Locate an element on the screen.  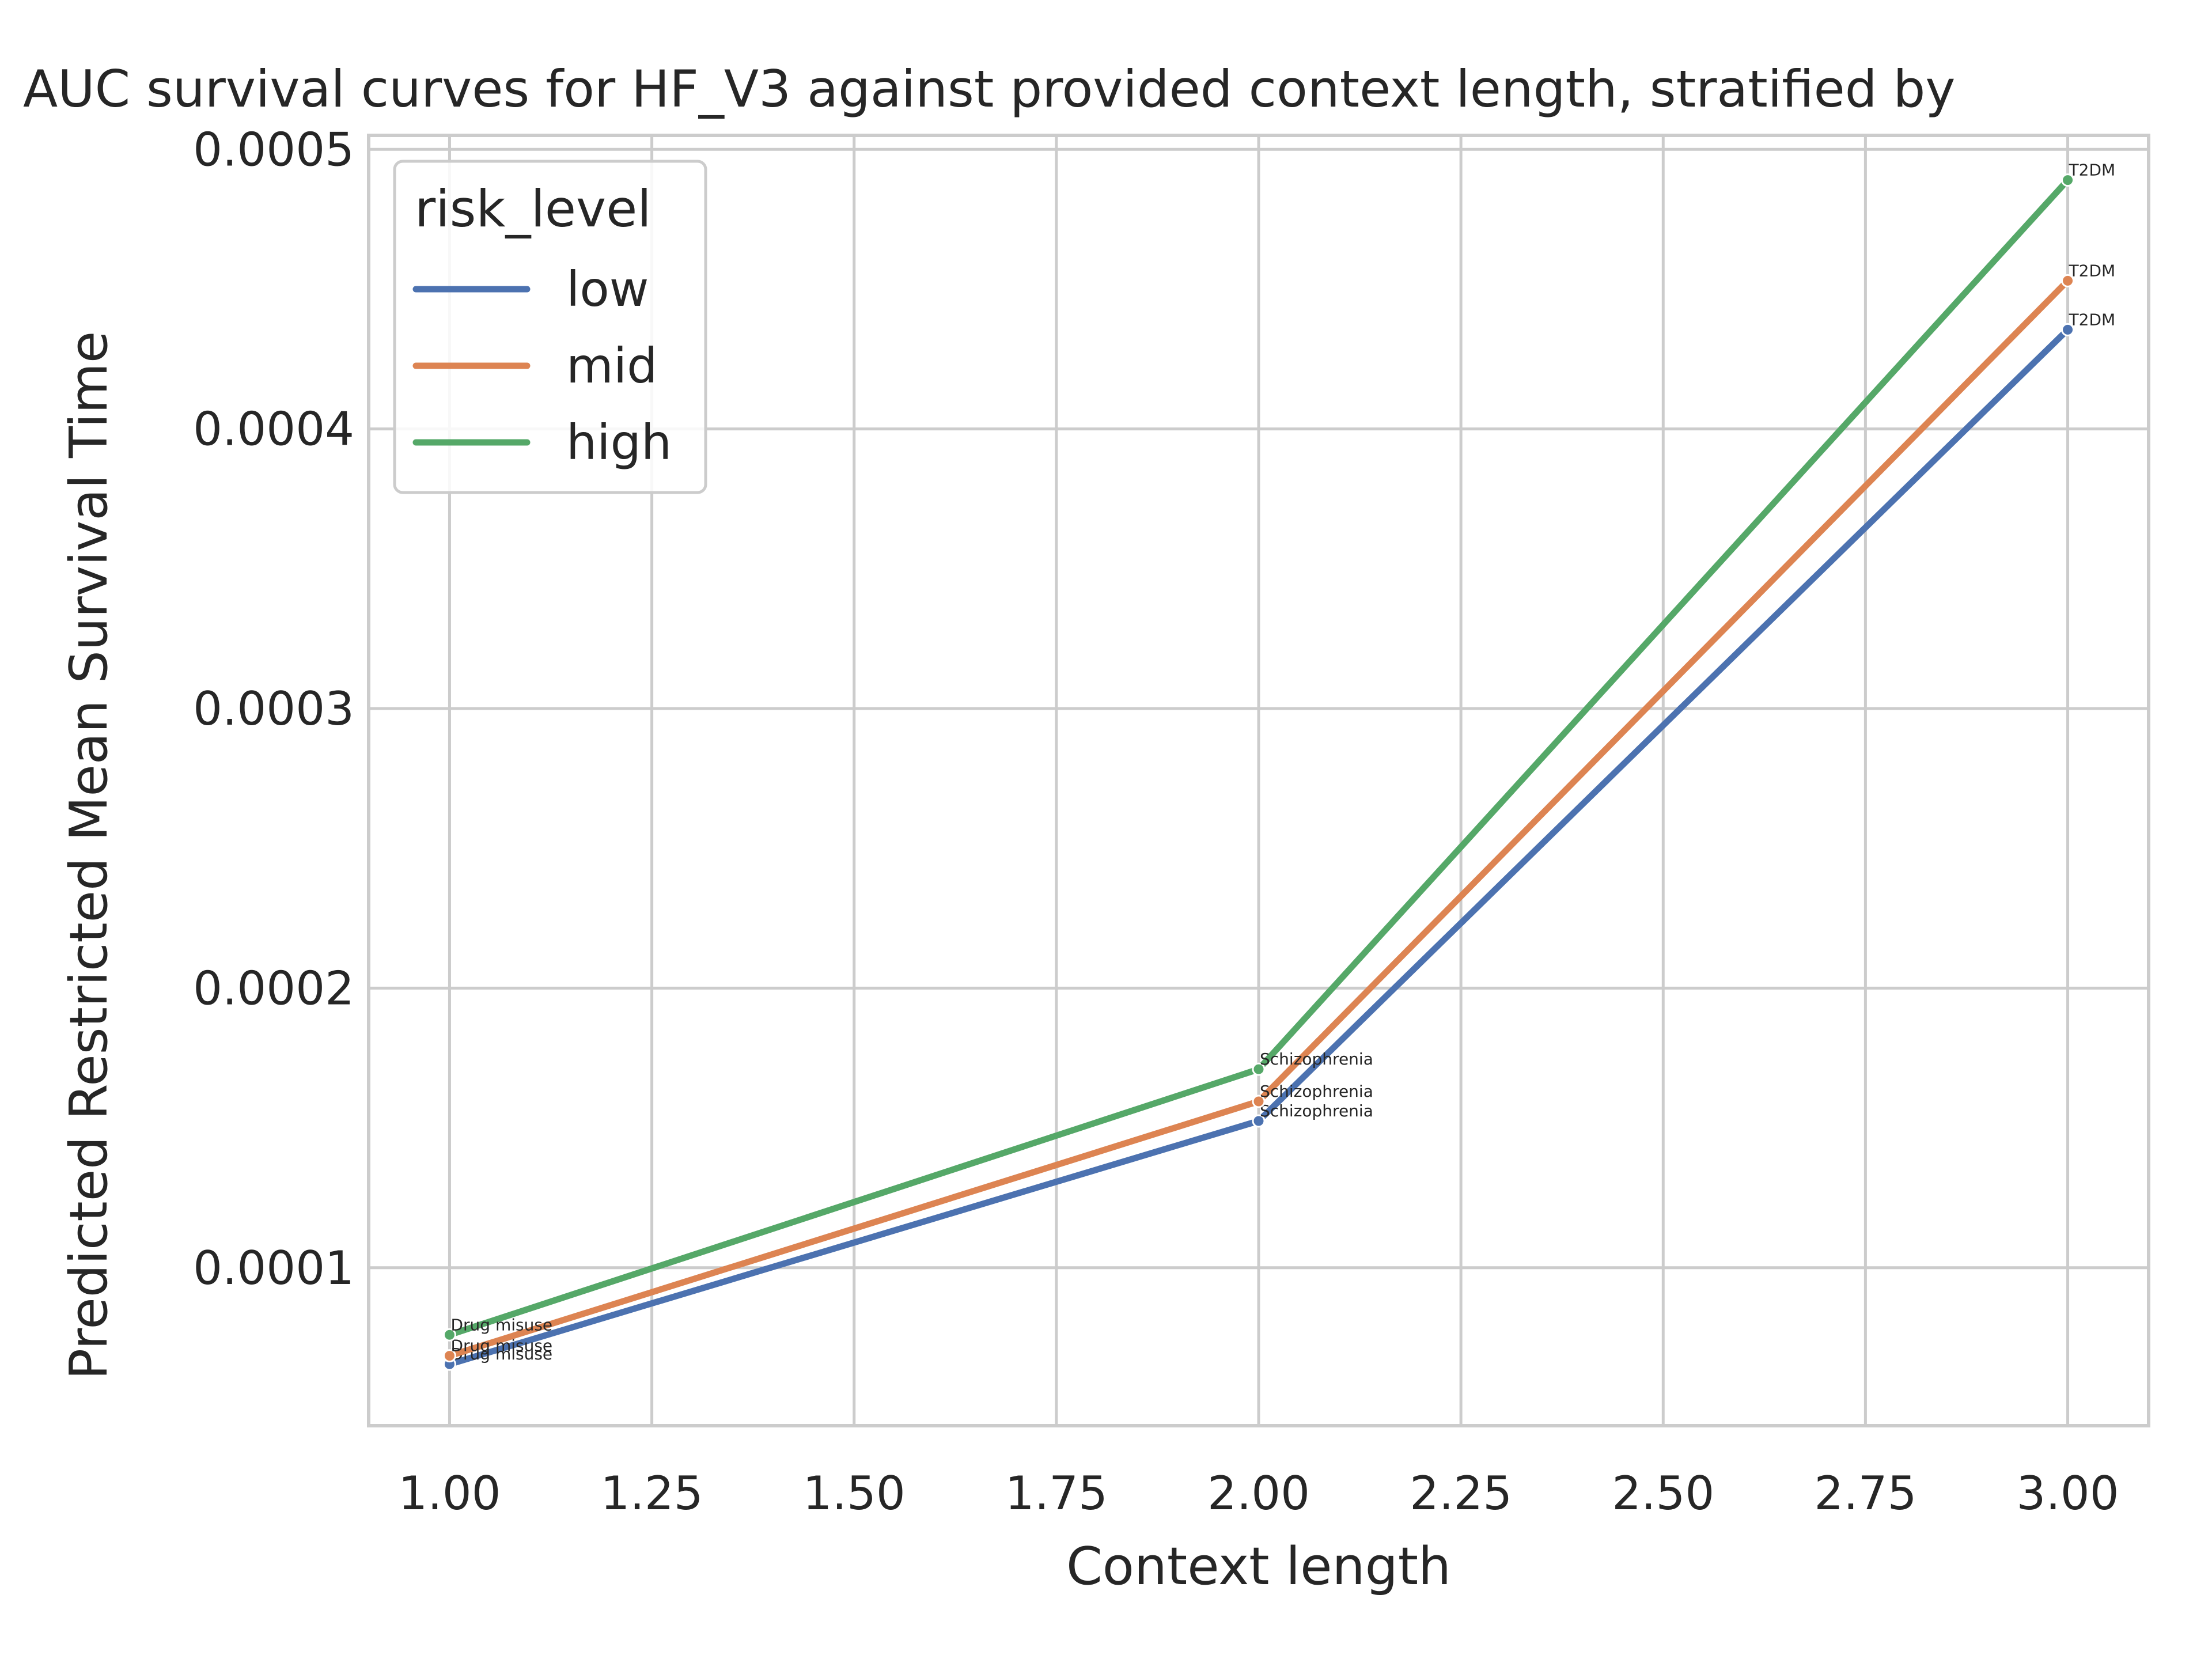
legend-title: risk_level is located at coordinates (533, 208).